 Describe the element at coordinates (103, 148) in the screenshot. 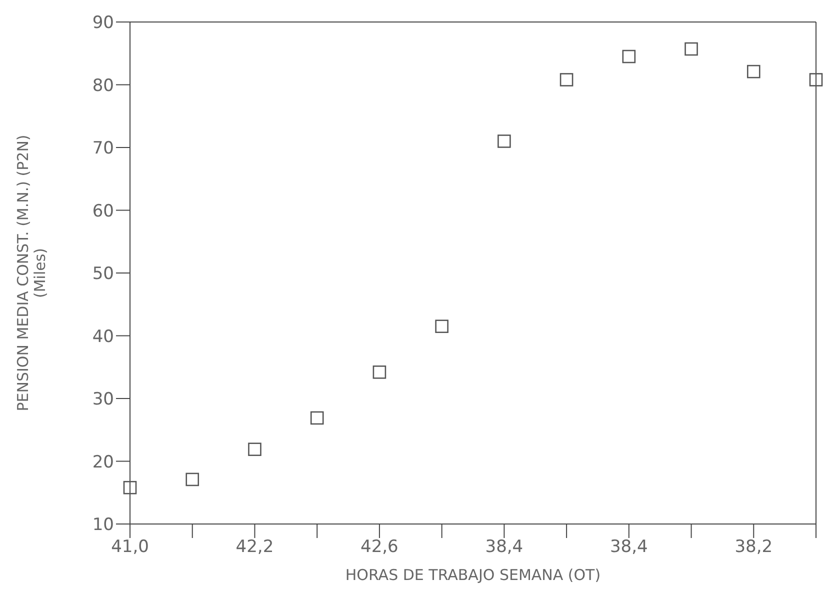

I see `y-tick-label: 70` at that location.